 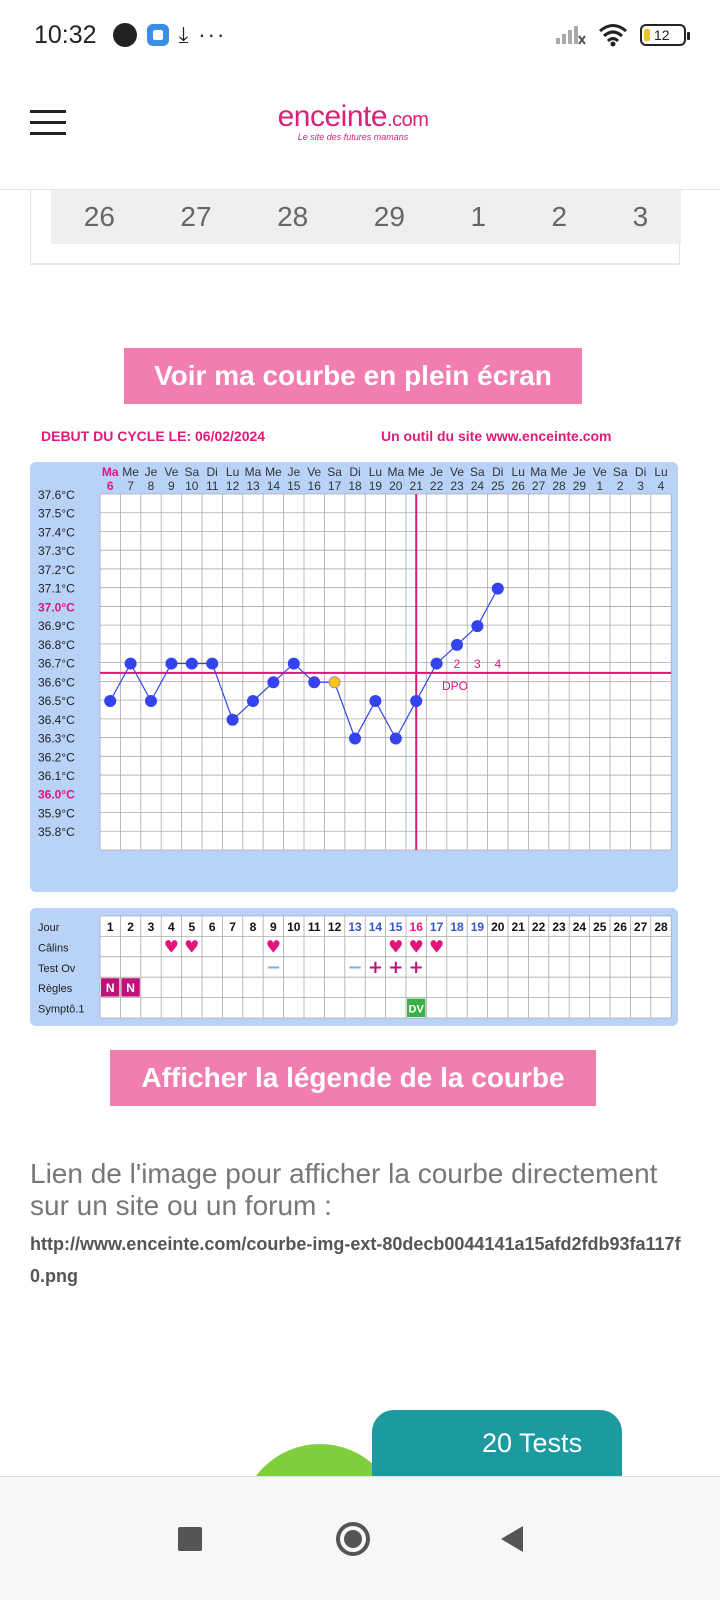 I want to click on signal-icon, so click(x=571, y=35).